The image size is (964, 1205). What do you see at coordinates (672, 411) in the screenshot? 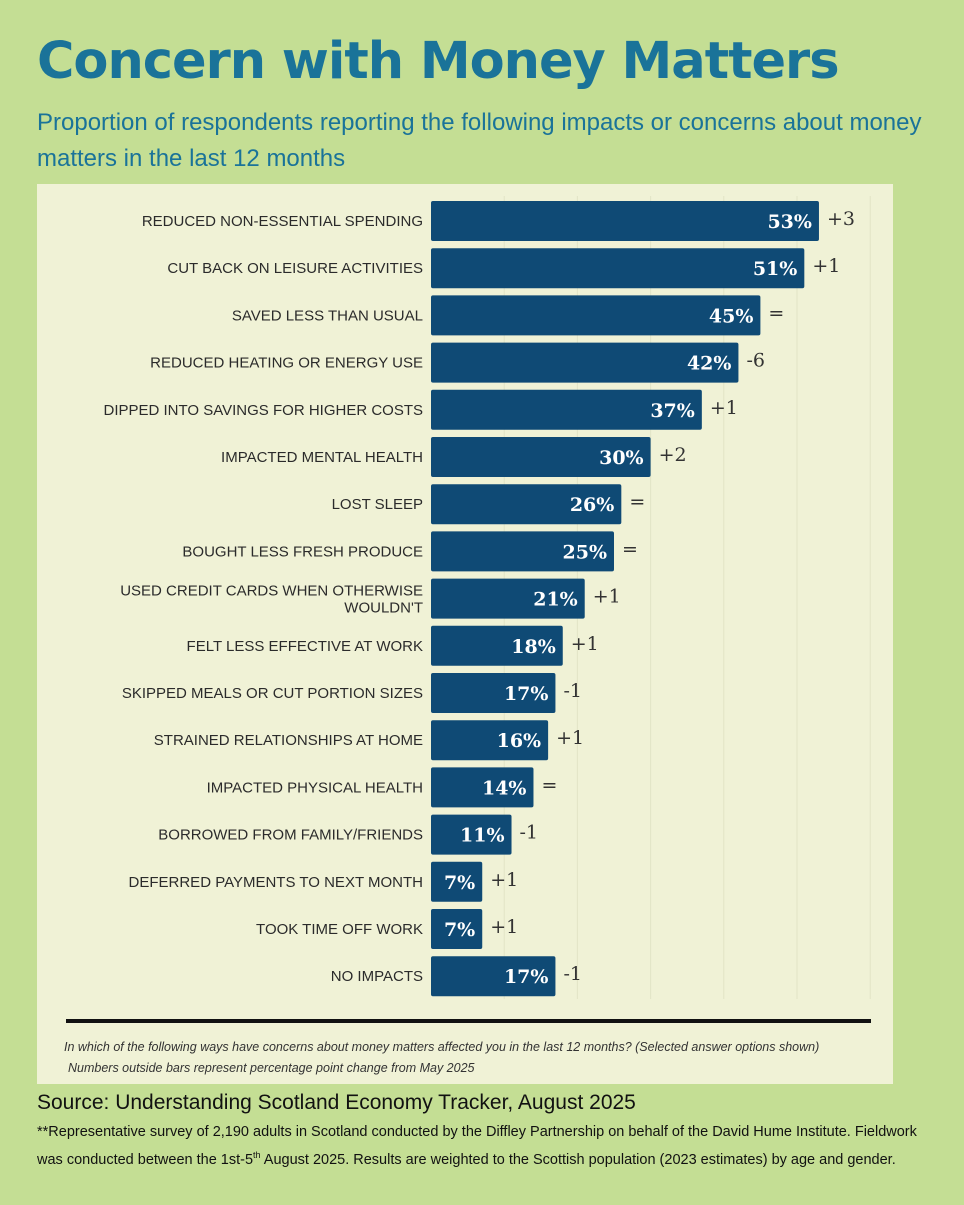
I see `bar-value-label: 37%` at bounding box center [672, 411].